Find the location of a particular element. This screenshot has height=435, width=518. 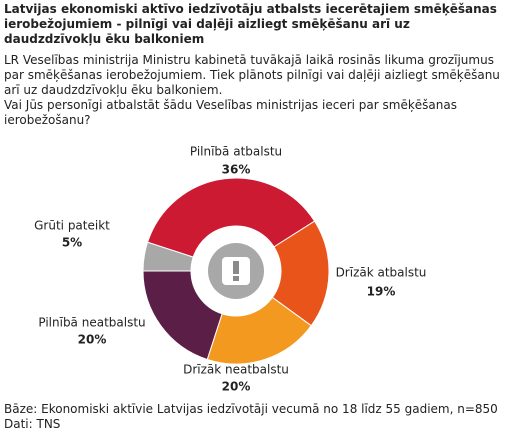

value-label: 5% is located at coordinates (72, 243).